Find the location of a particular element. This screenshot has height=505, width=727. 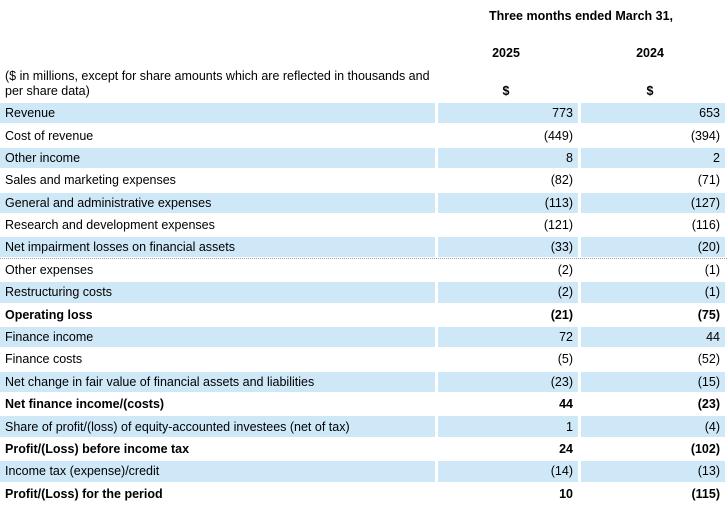

value-2025: (14) is located at coordinates (508, 471).